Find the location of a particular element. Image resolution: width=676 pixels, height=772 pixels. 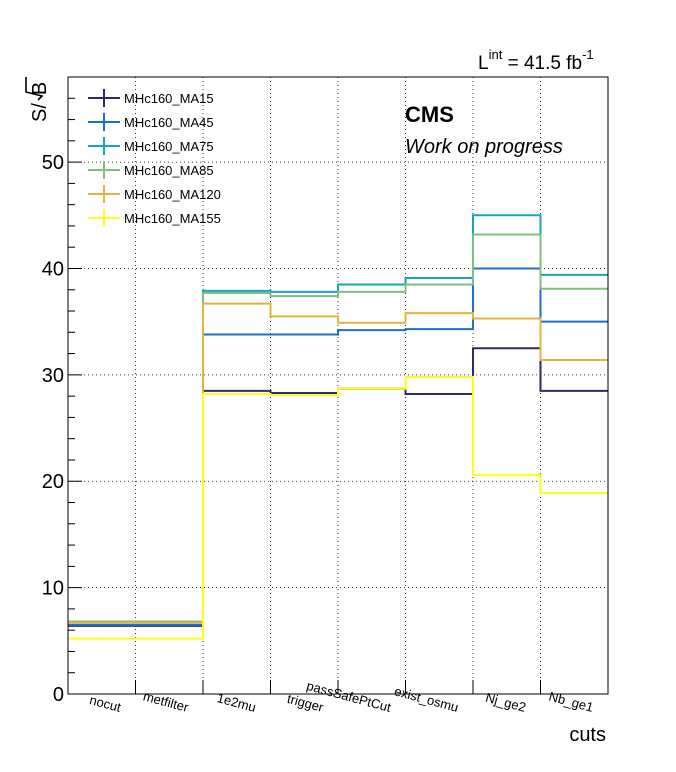

lumi-exponent: -1 is located at coordinates (588, 54).